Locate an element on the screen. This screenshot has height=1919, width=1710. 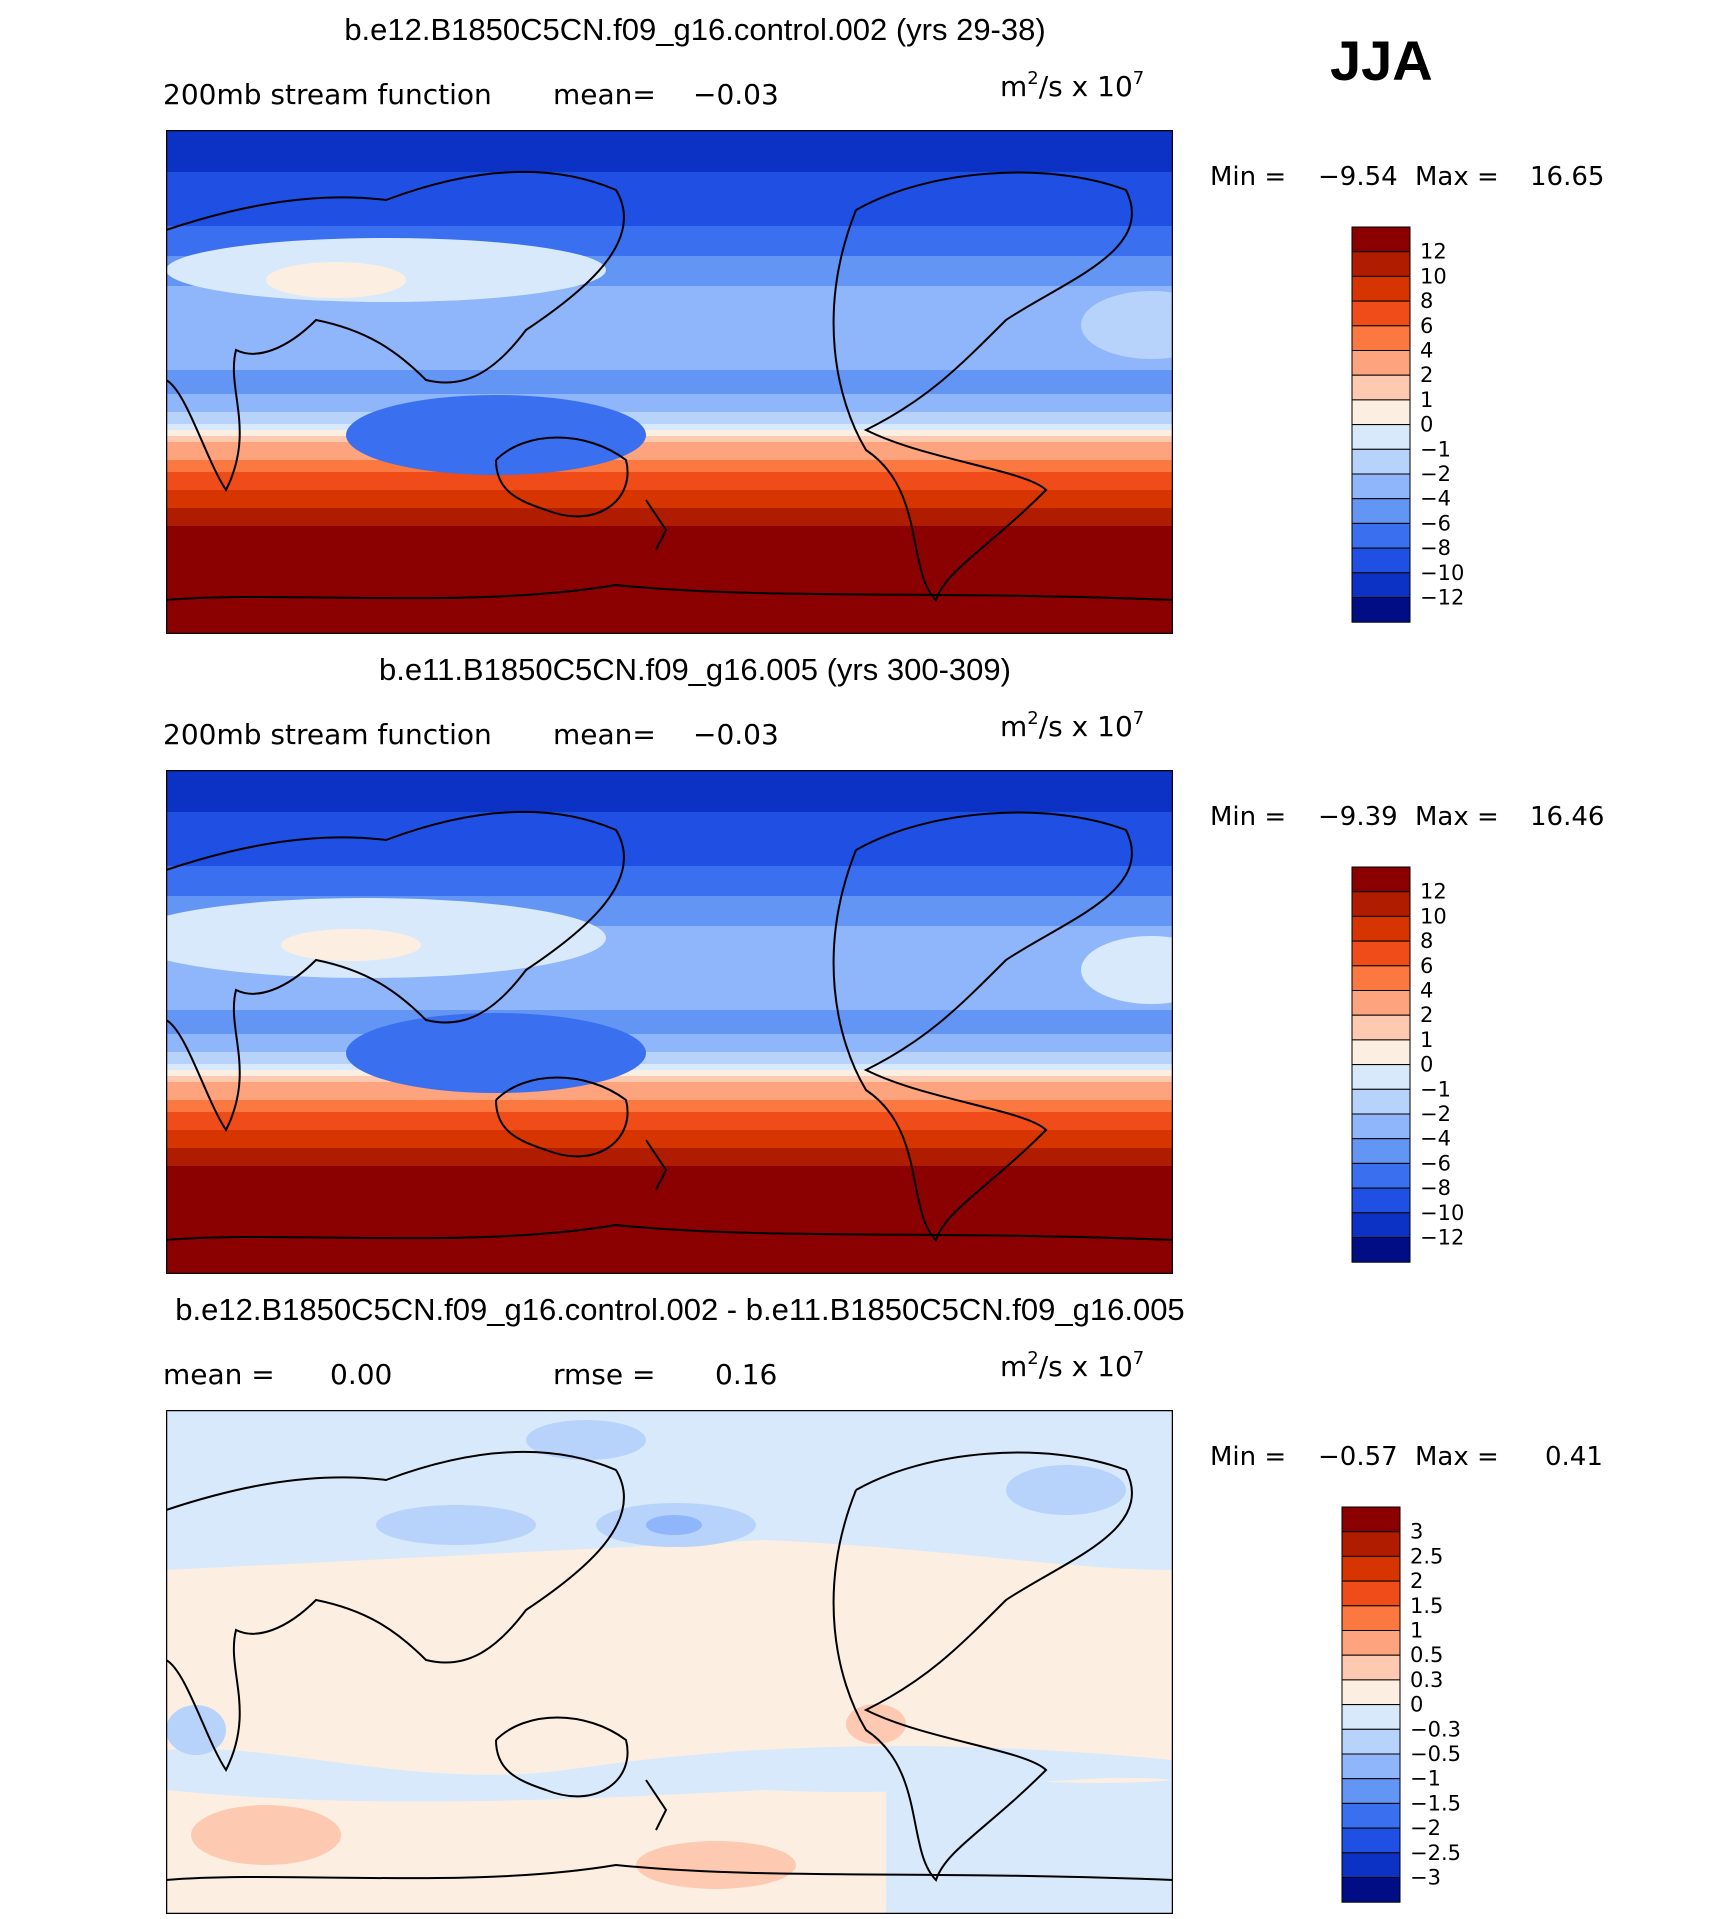
colorbar-tick-label: −3 is located at coordinates (1425, 1878).